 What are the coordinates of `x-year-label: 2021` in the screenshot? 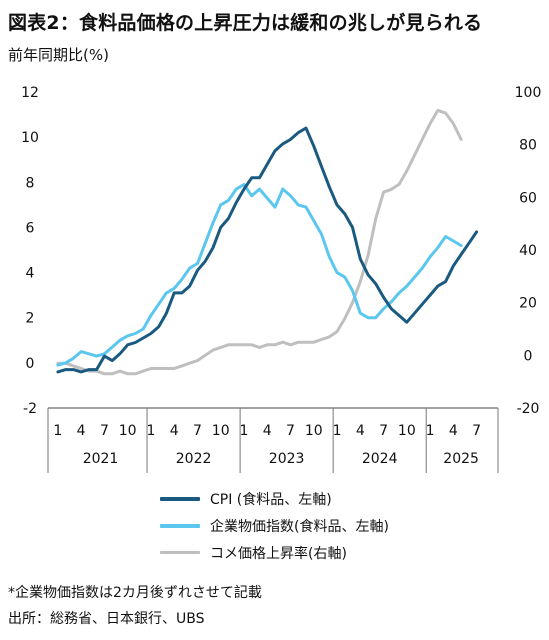 It's located at (101, 459).